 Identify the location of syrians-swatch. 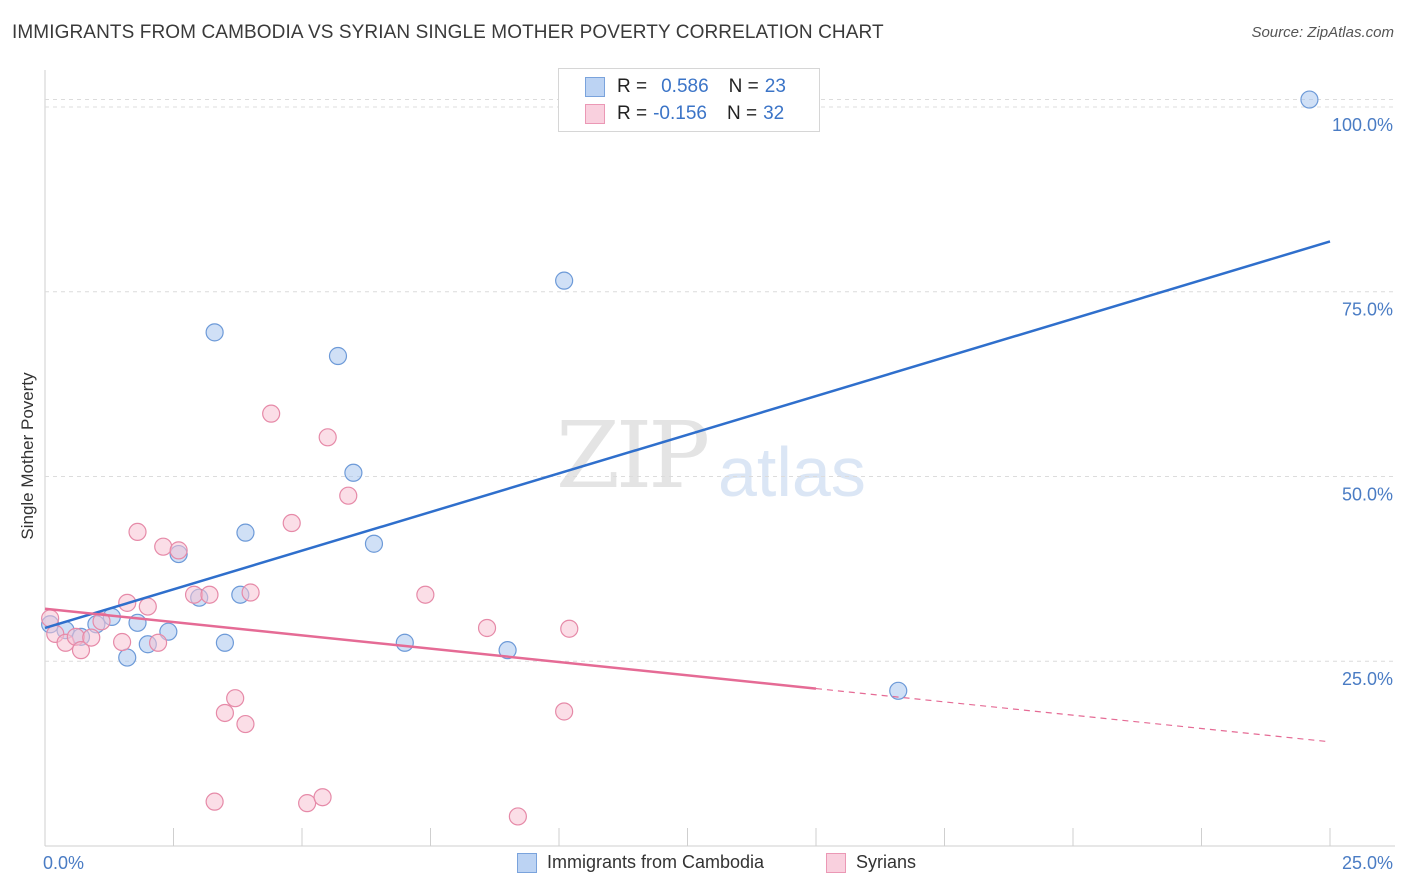
(595, 114).